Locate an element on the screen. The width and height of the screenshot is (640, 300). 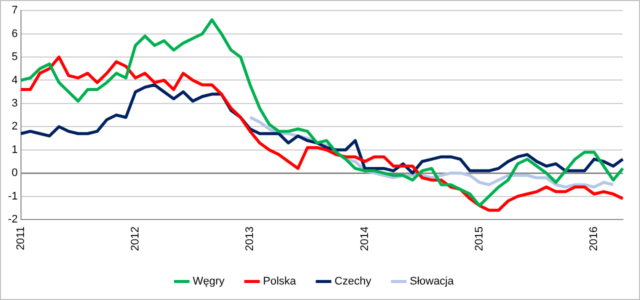
legend-label: Słowacja is located at coordinates (432, 282).